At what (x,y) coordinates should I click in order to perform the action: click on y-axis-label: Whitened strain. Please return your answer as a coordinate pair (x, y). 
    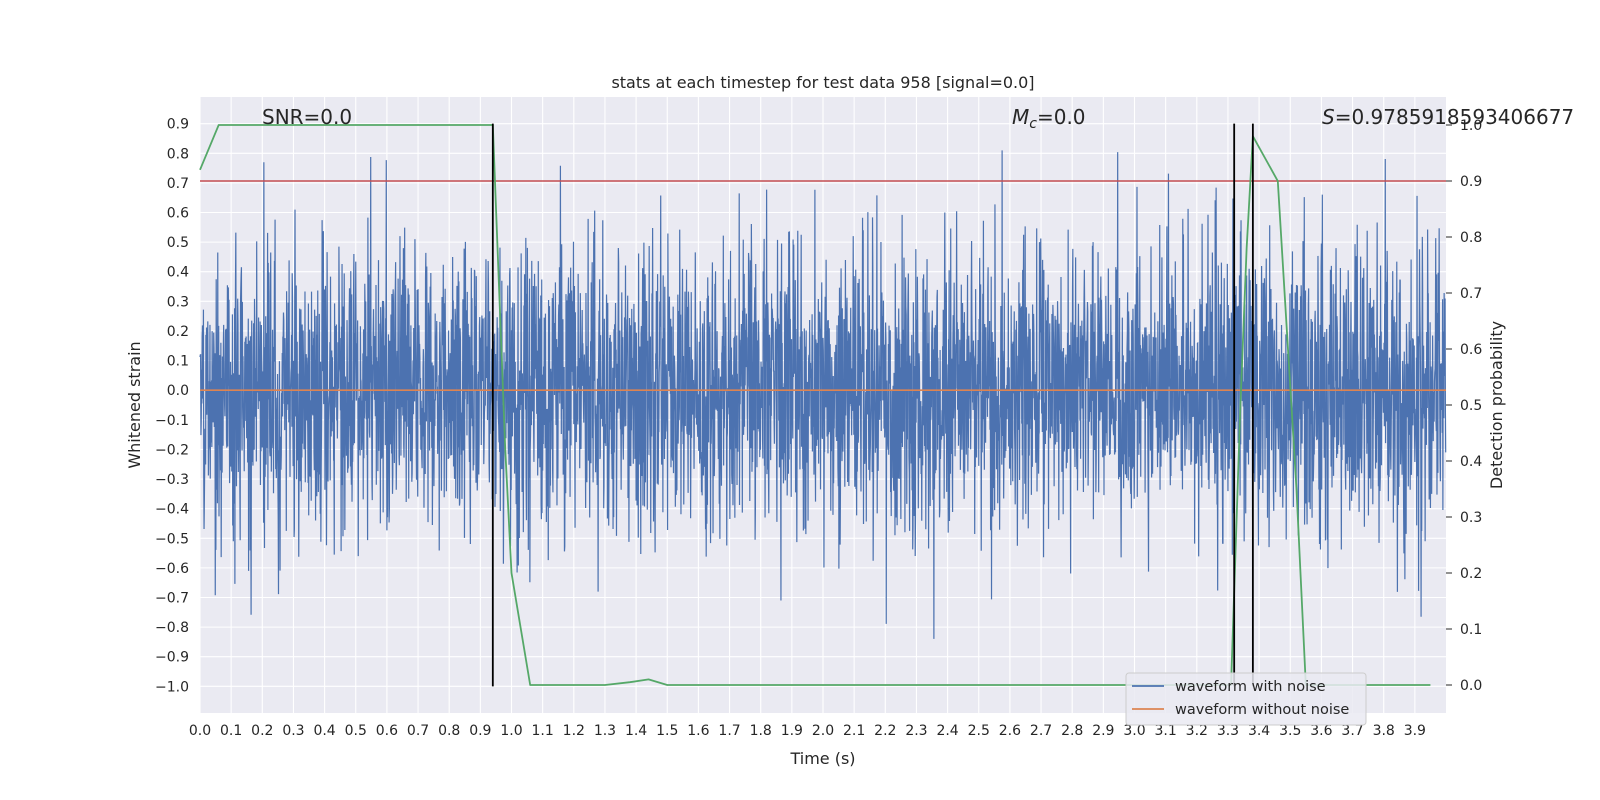
    Looking at the image, I should click on (134, 404).